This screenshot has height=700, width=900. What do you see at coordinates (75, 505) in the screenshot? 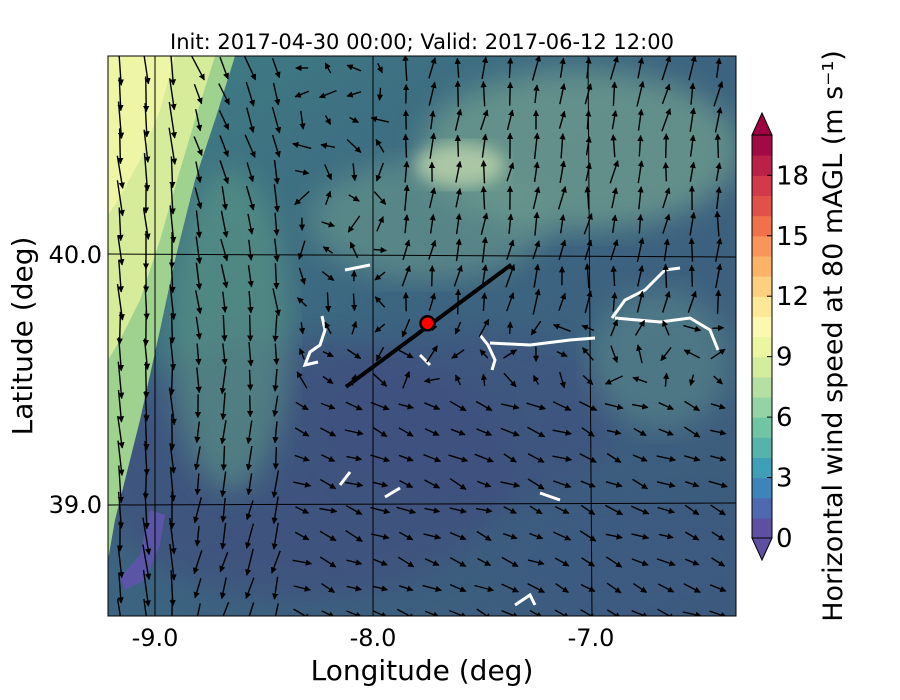
I see `y-tick-label: 39.0` at bounding box center [75, 505].